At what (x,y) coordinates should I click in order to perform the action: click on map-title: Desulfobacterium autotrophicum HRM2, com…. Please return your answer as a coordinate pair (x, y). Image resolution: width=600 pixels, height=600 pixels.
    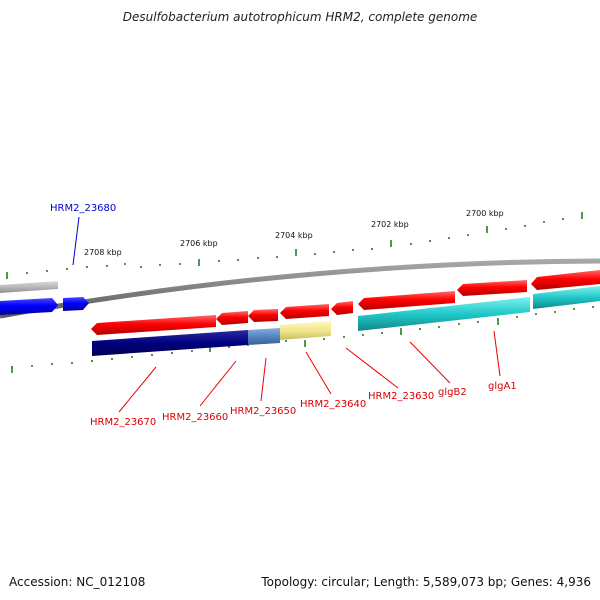
    Looking at the image, I should click on (300, 17).